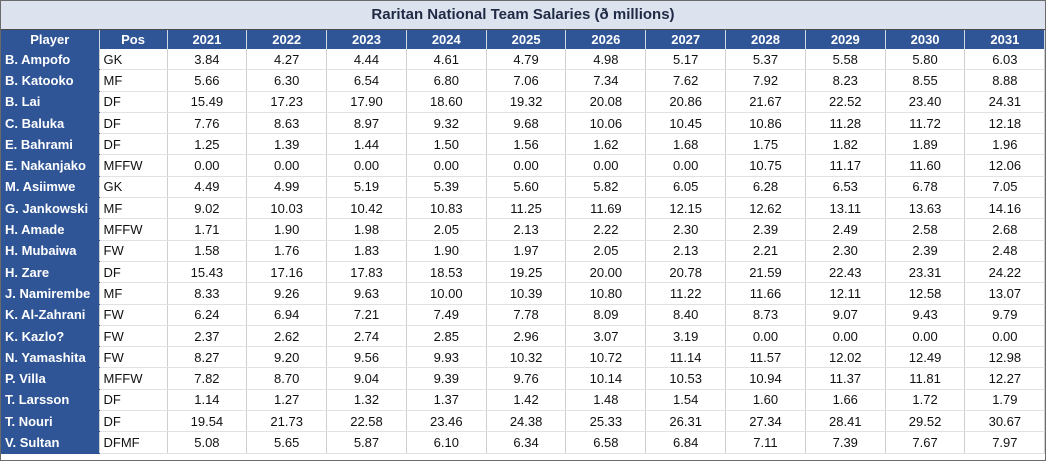 The height and width of the screenshot is (461, 1046). What do you see at coordinates (765, 39) in the screenshot?
I see `column-header-2028: 2028` at bounding box center [765, 39].